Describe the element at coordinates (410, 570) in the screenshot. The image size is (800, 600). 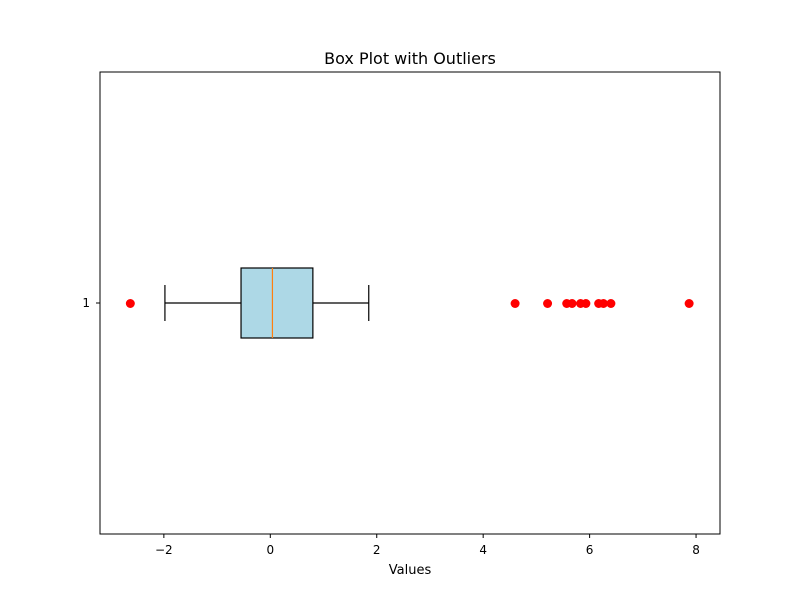
I see `x-axis-label: Values` at that location.